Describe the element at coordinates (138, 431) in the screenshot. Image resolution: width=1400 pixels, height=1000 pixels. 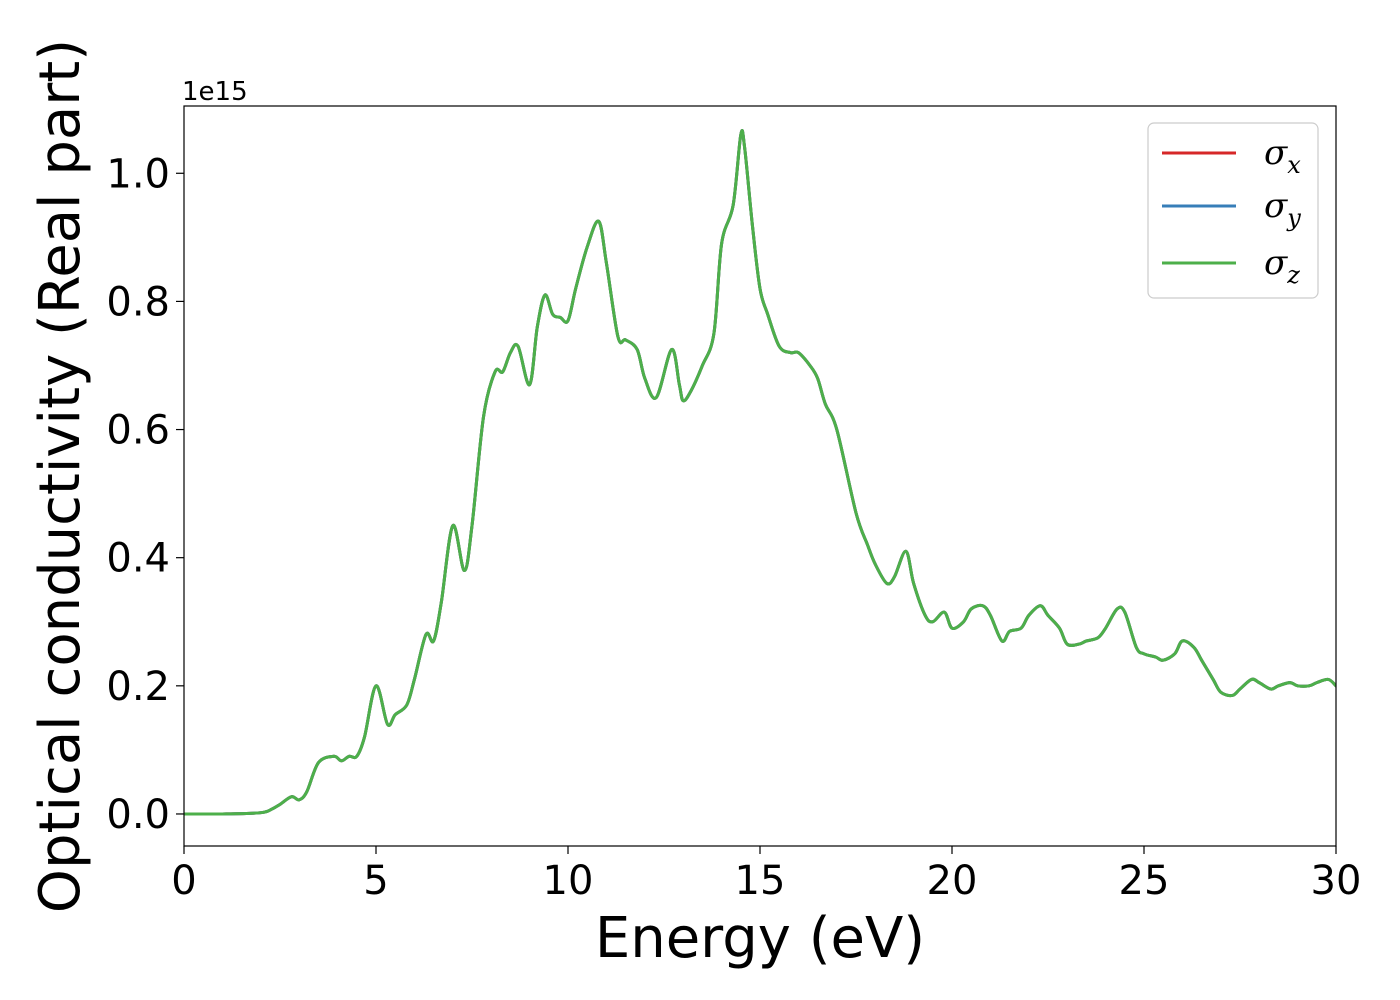
I see `y-tick-label: 0.6` at that location.